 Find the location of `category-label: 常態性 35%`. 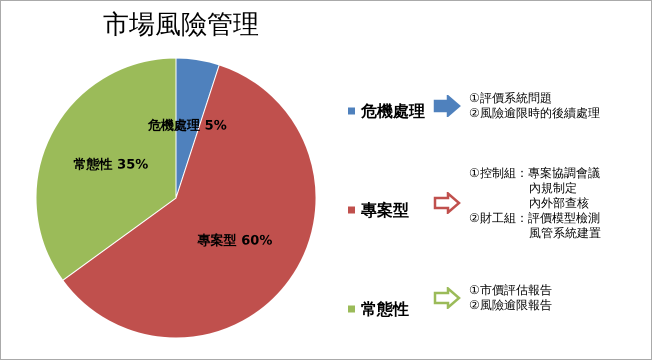

category-label: 常態性 35% is located at coordinates (111, 164).